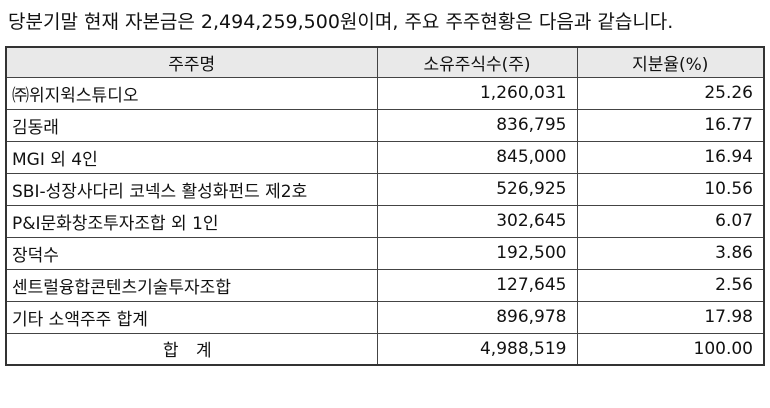 This screenshot has width=770, height=408. I want to click on shares-owned: 526,925, so click(477, 189).